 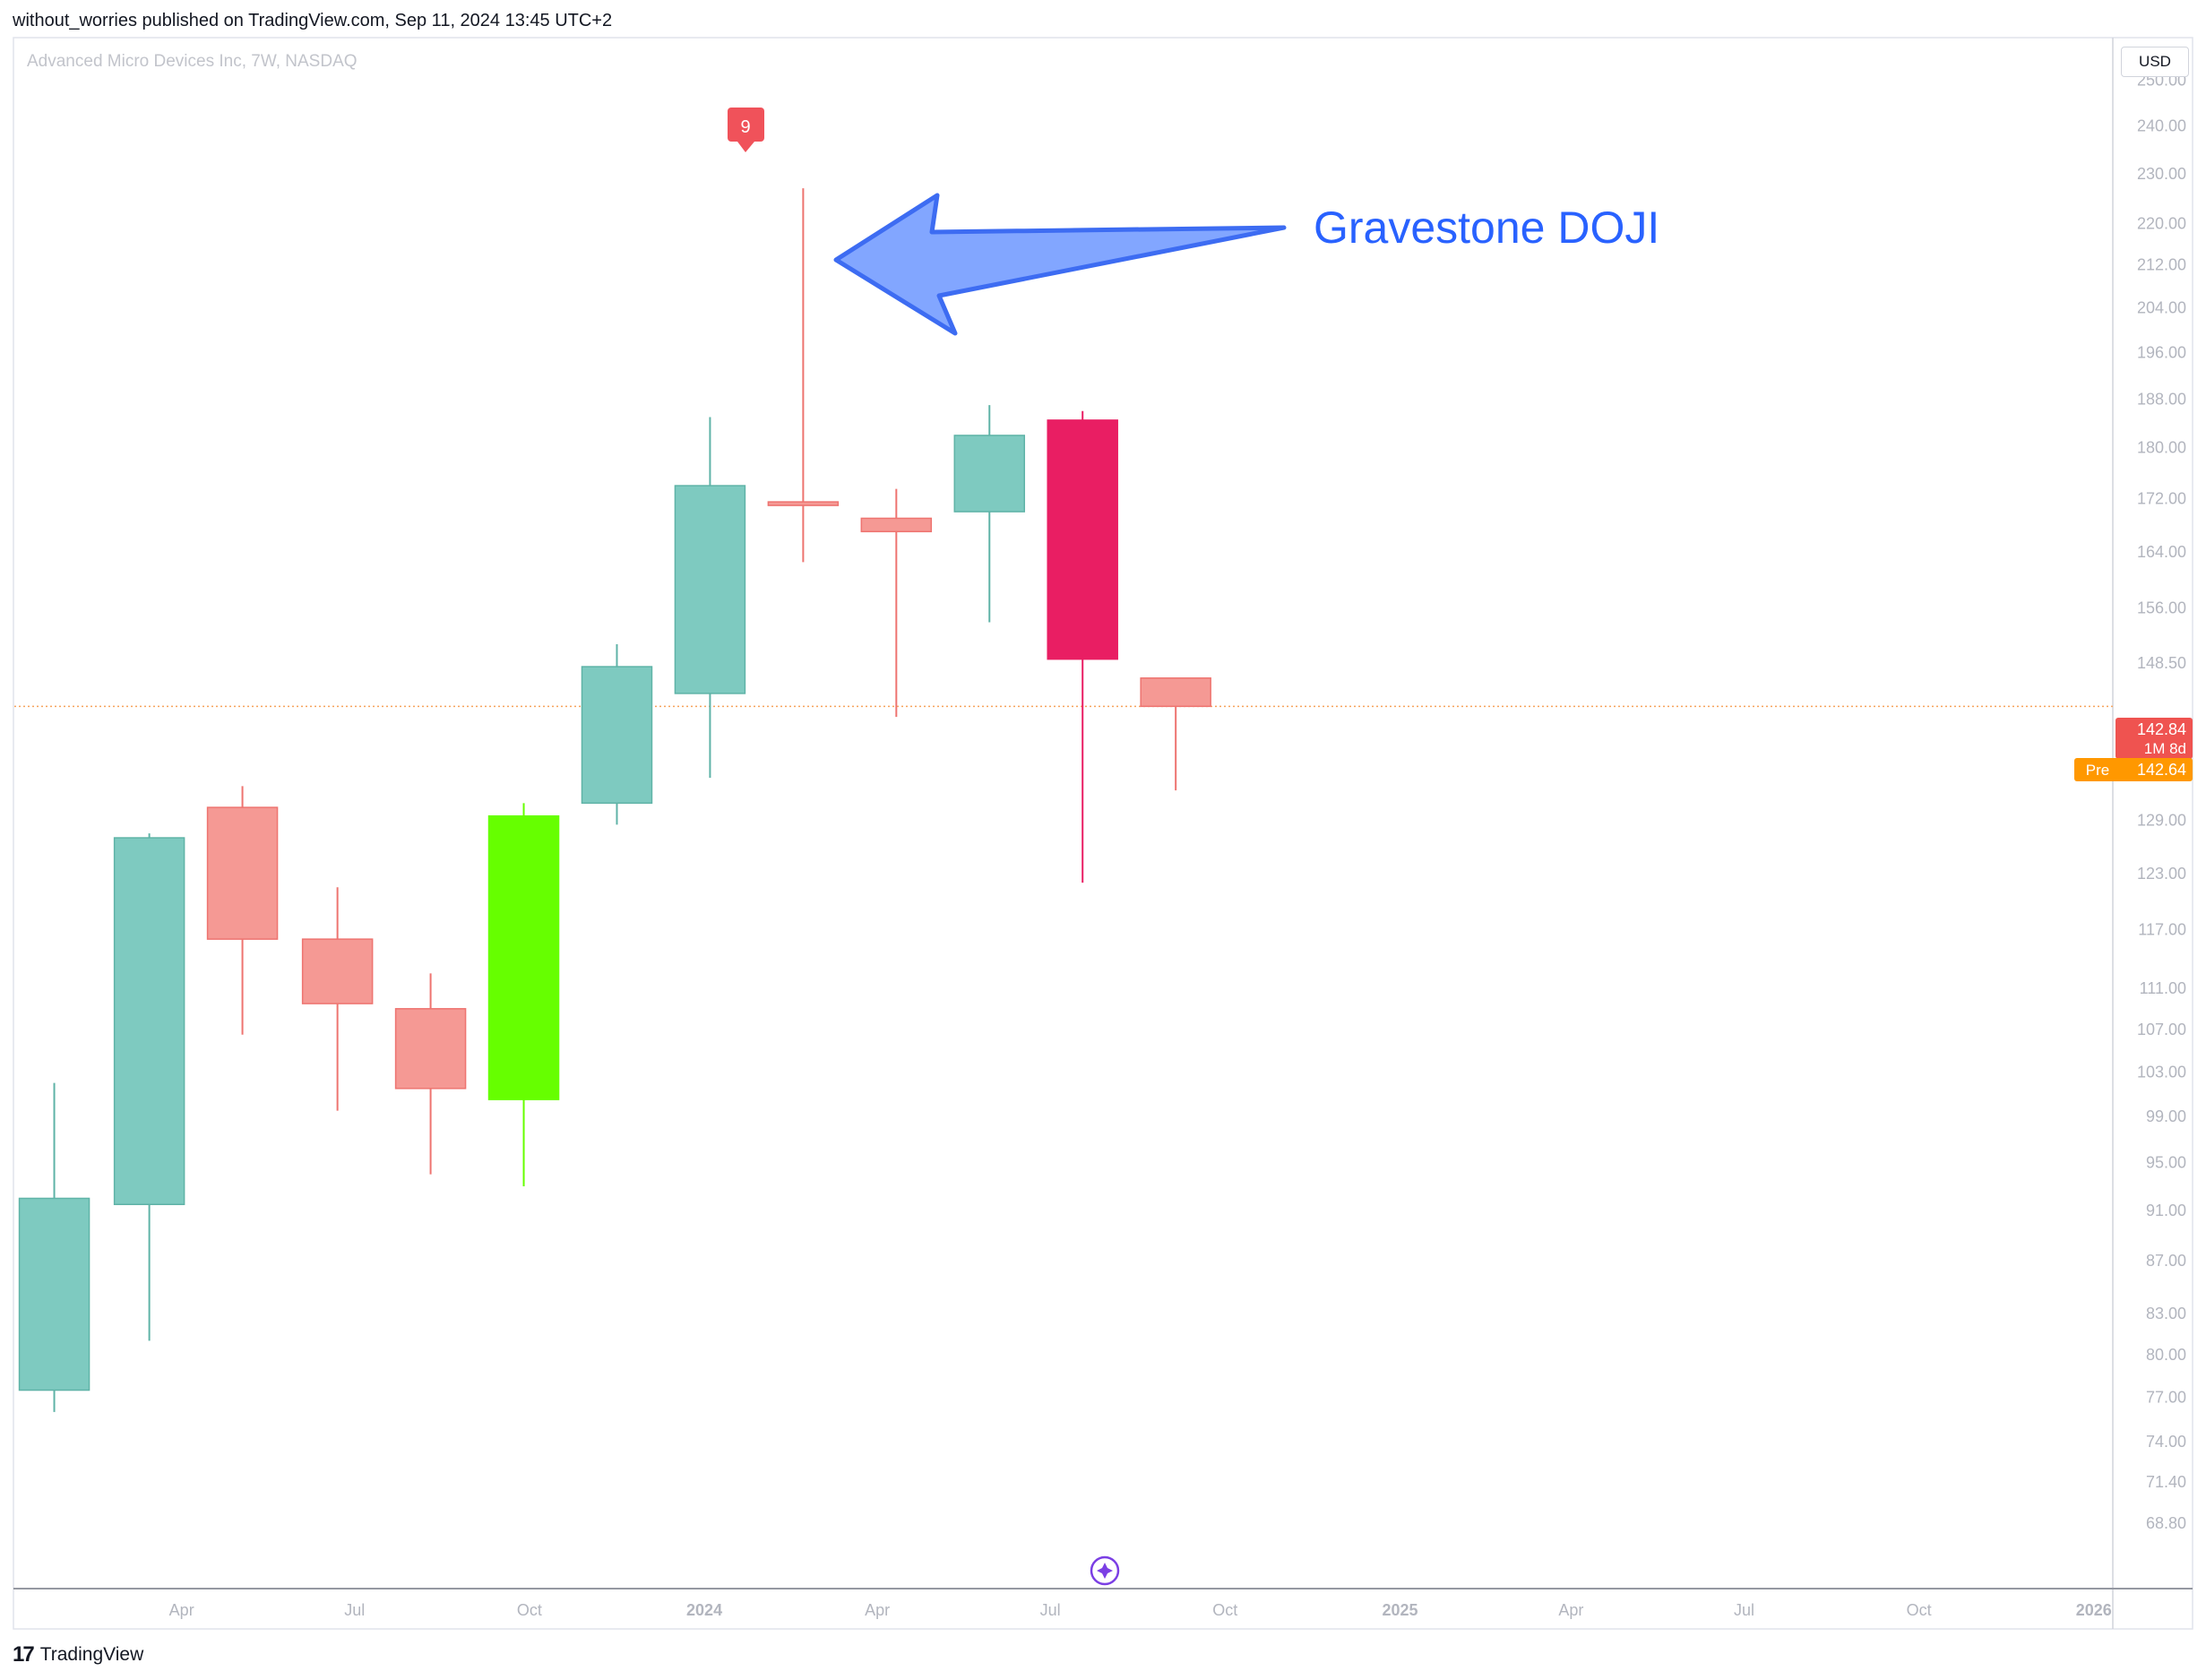 What do you see at coordinates (2166, 1442) in the screenshot?
I see `y-tick-label: 74.00` at bounding box center [2166, 1442].